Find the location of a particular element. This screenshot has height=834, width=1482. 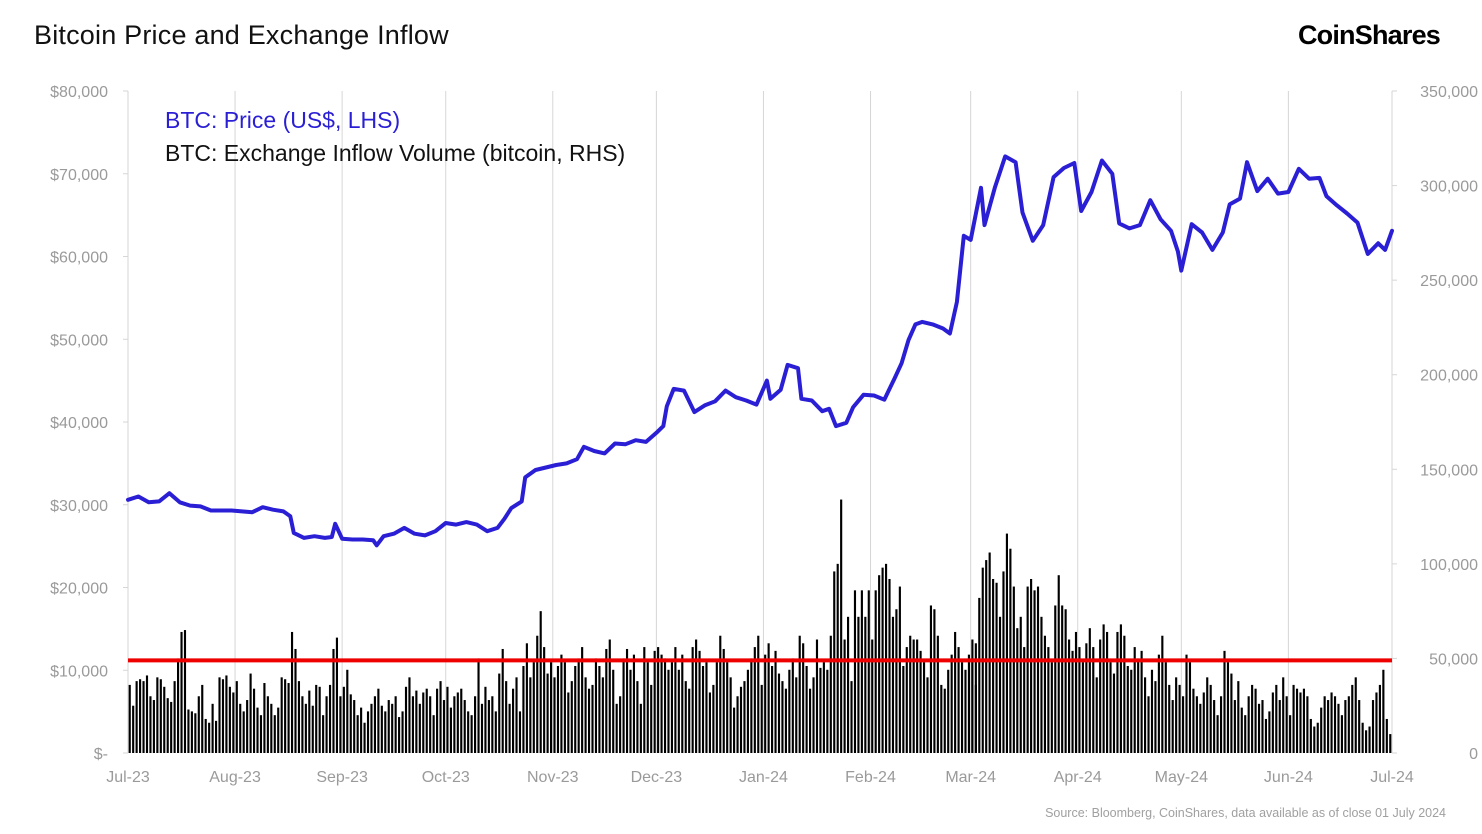

brand-logo: CoinShares is located at coordinates (1369, 35).